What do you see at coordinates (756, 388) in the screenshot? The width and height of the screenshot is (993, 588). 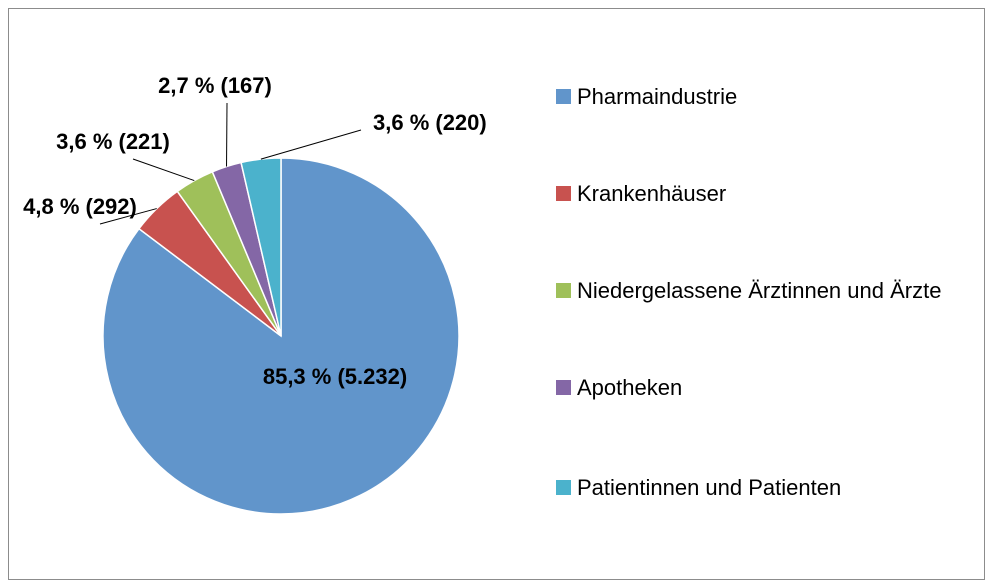 I see `legend-item: Apotheken` at bounding box center [756, 388].